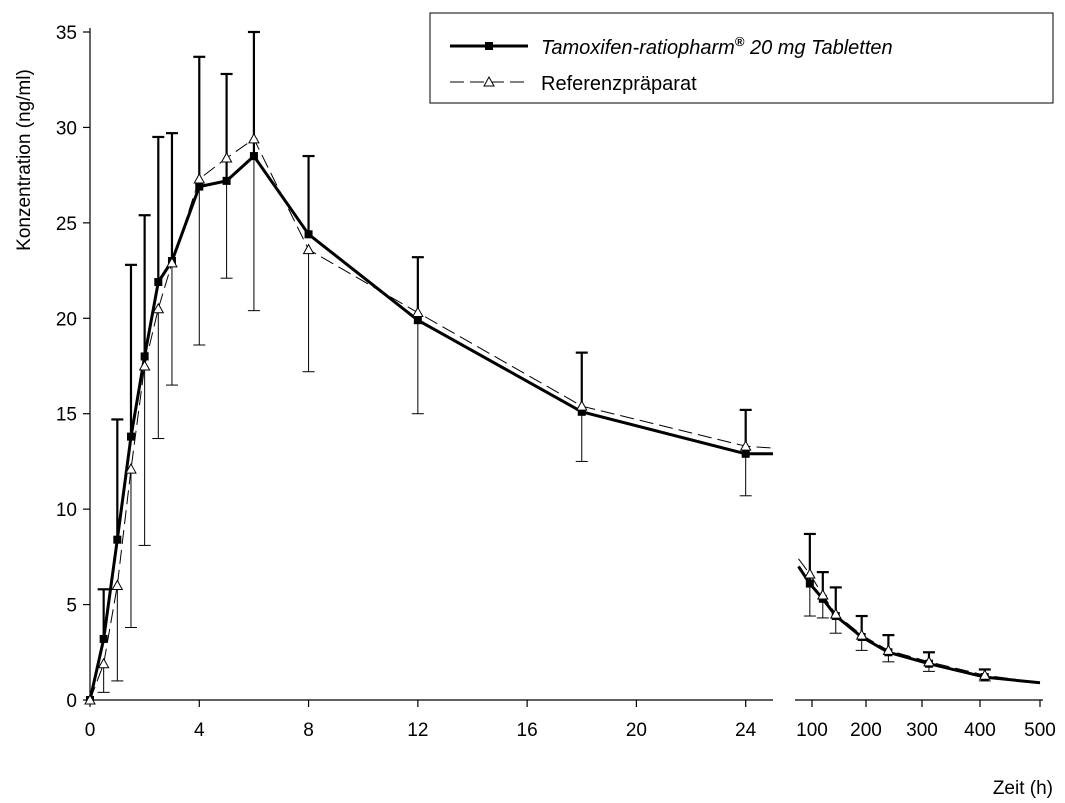 This screenshot has height=803, width=1065. Describe the element at coordinates (822, 594) in the screenshot. I see `data-point-referenz-x120` at that location.